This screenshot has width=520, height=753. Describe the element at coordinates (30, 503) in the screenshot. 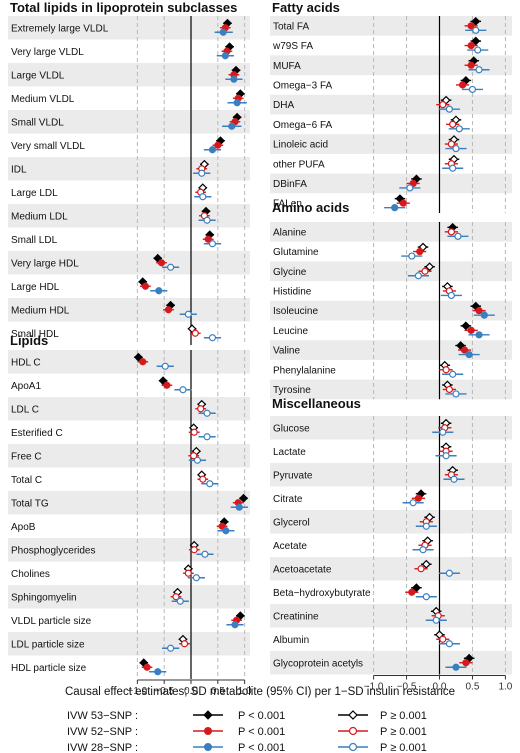

I see `row-label: Total TG` at that location.